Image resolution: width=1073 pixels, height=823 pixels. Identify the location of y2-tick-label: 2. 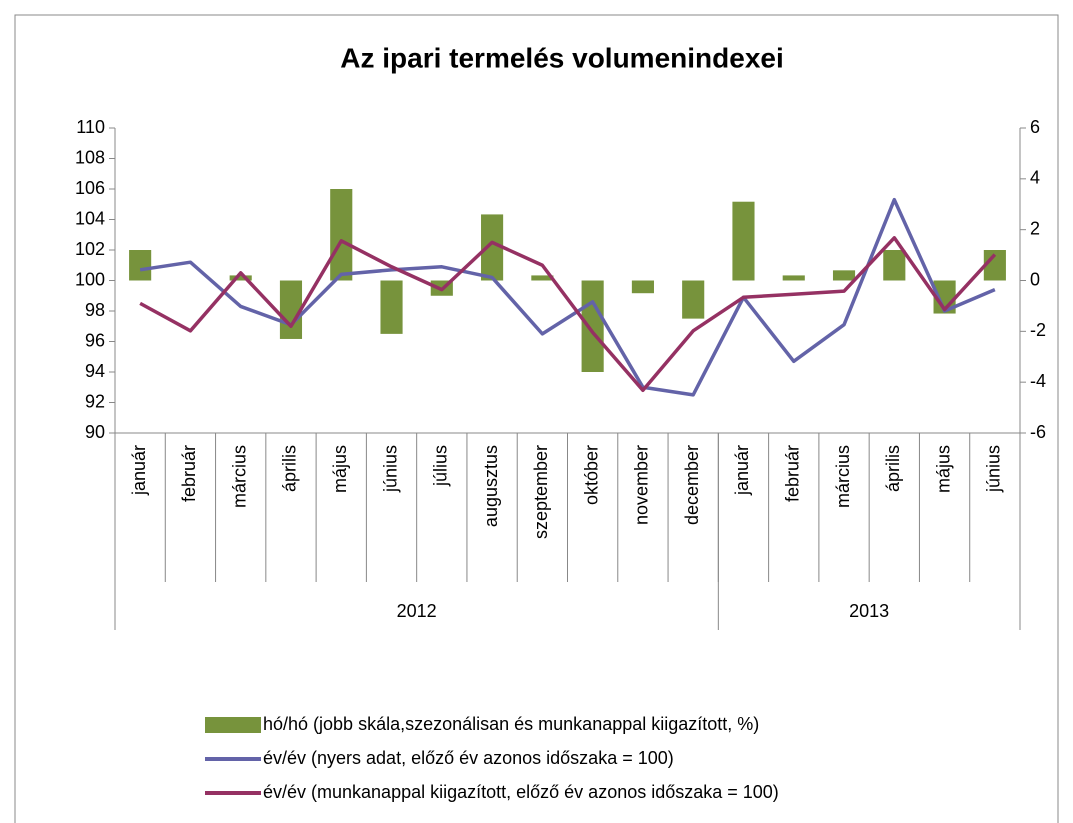
(1035, 228).